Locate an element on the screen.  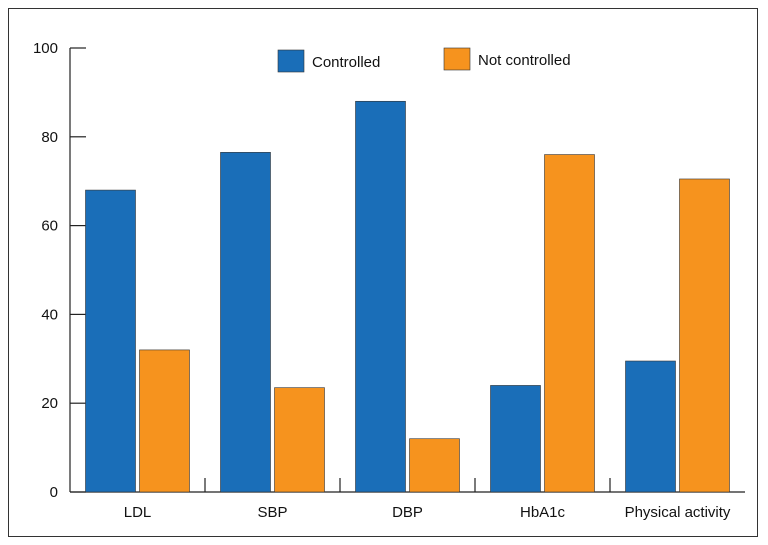
legend-label: Not controlled is located at coordinates (524, 60).